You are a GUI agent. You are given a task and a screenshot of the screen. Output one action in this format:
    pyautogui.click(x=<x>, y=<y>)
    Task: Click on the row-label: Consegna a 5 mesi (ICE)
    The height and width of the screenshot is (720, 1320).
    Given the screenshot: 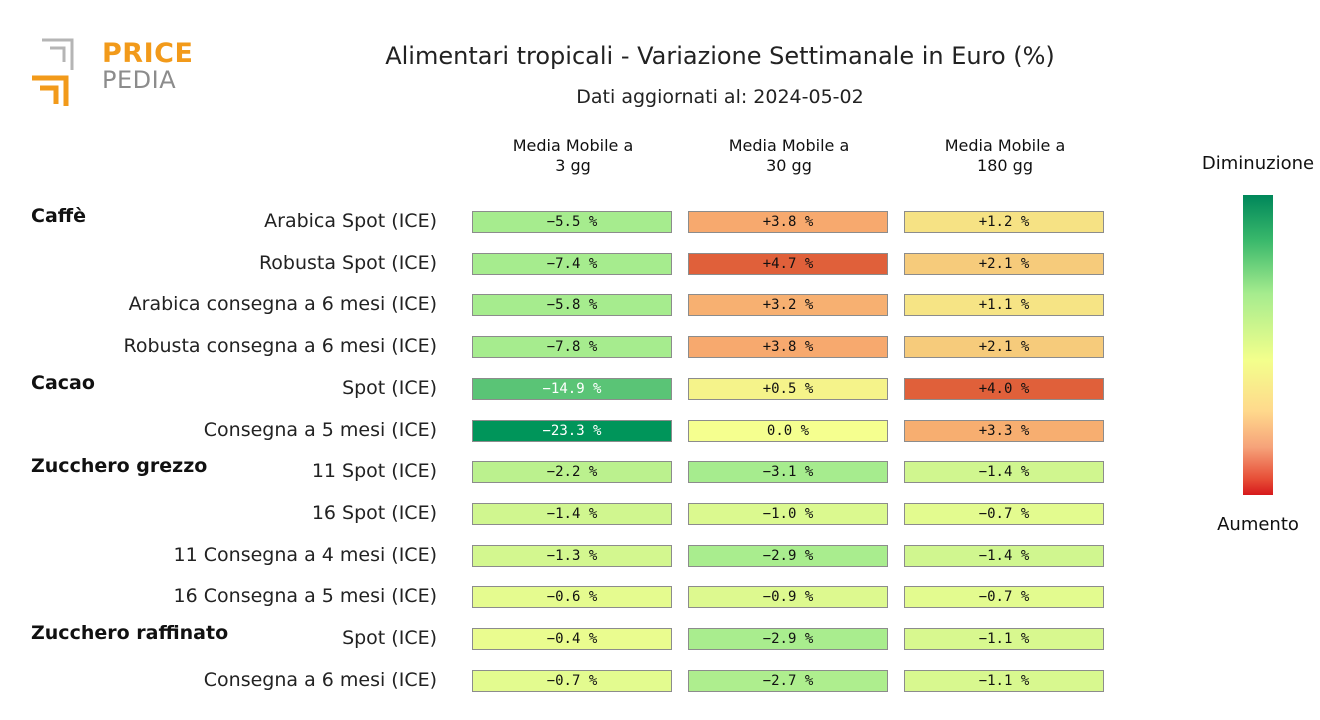 What is the action you would take?
    pyautogui.click(x=320, y=429)
    